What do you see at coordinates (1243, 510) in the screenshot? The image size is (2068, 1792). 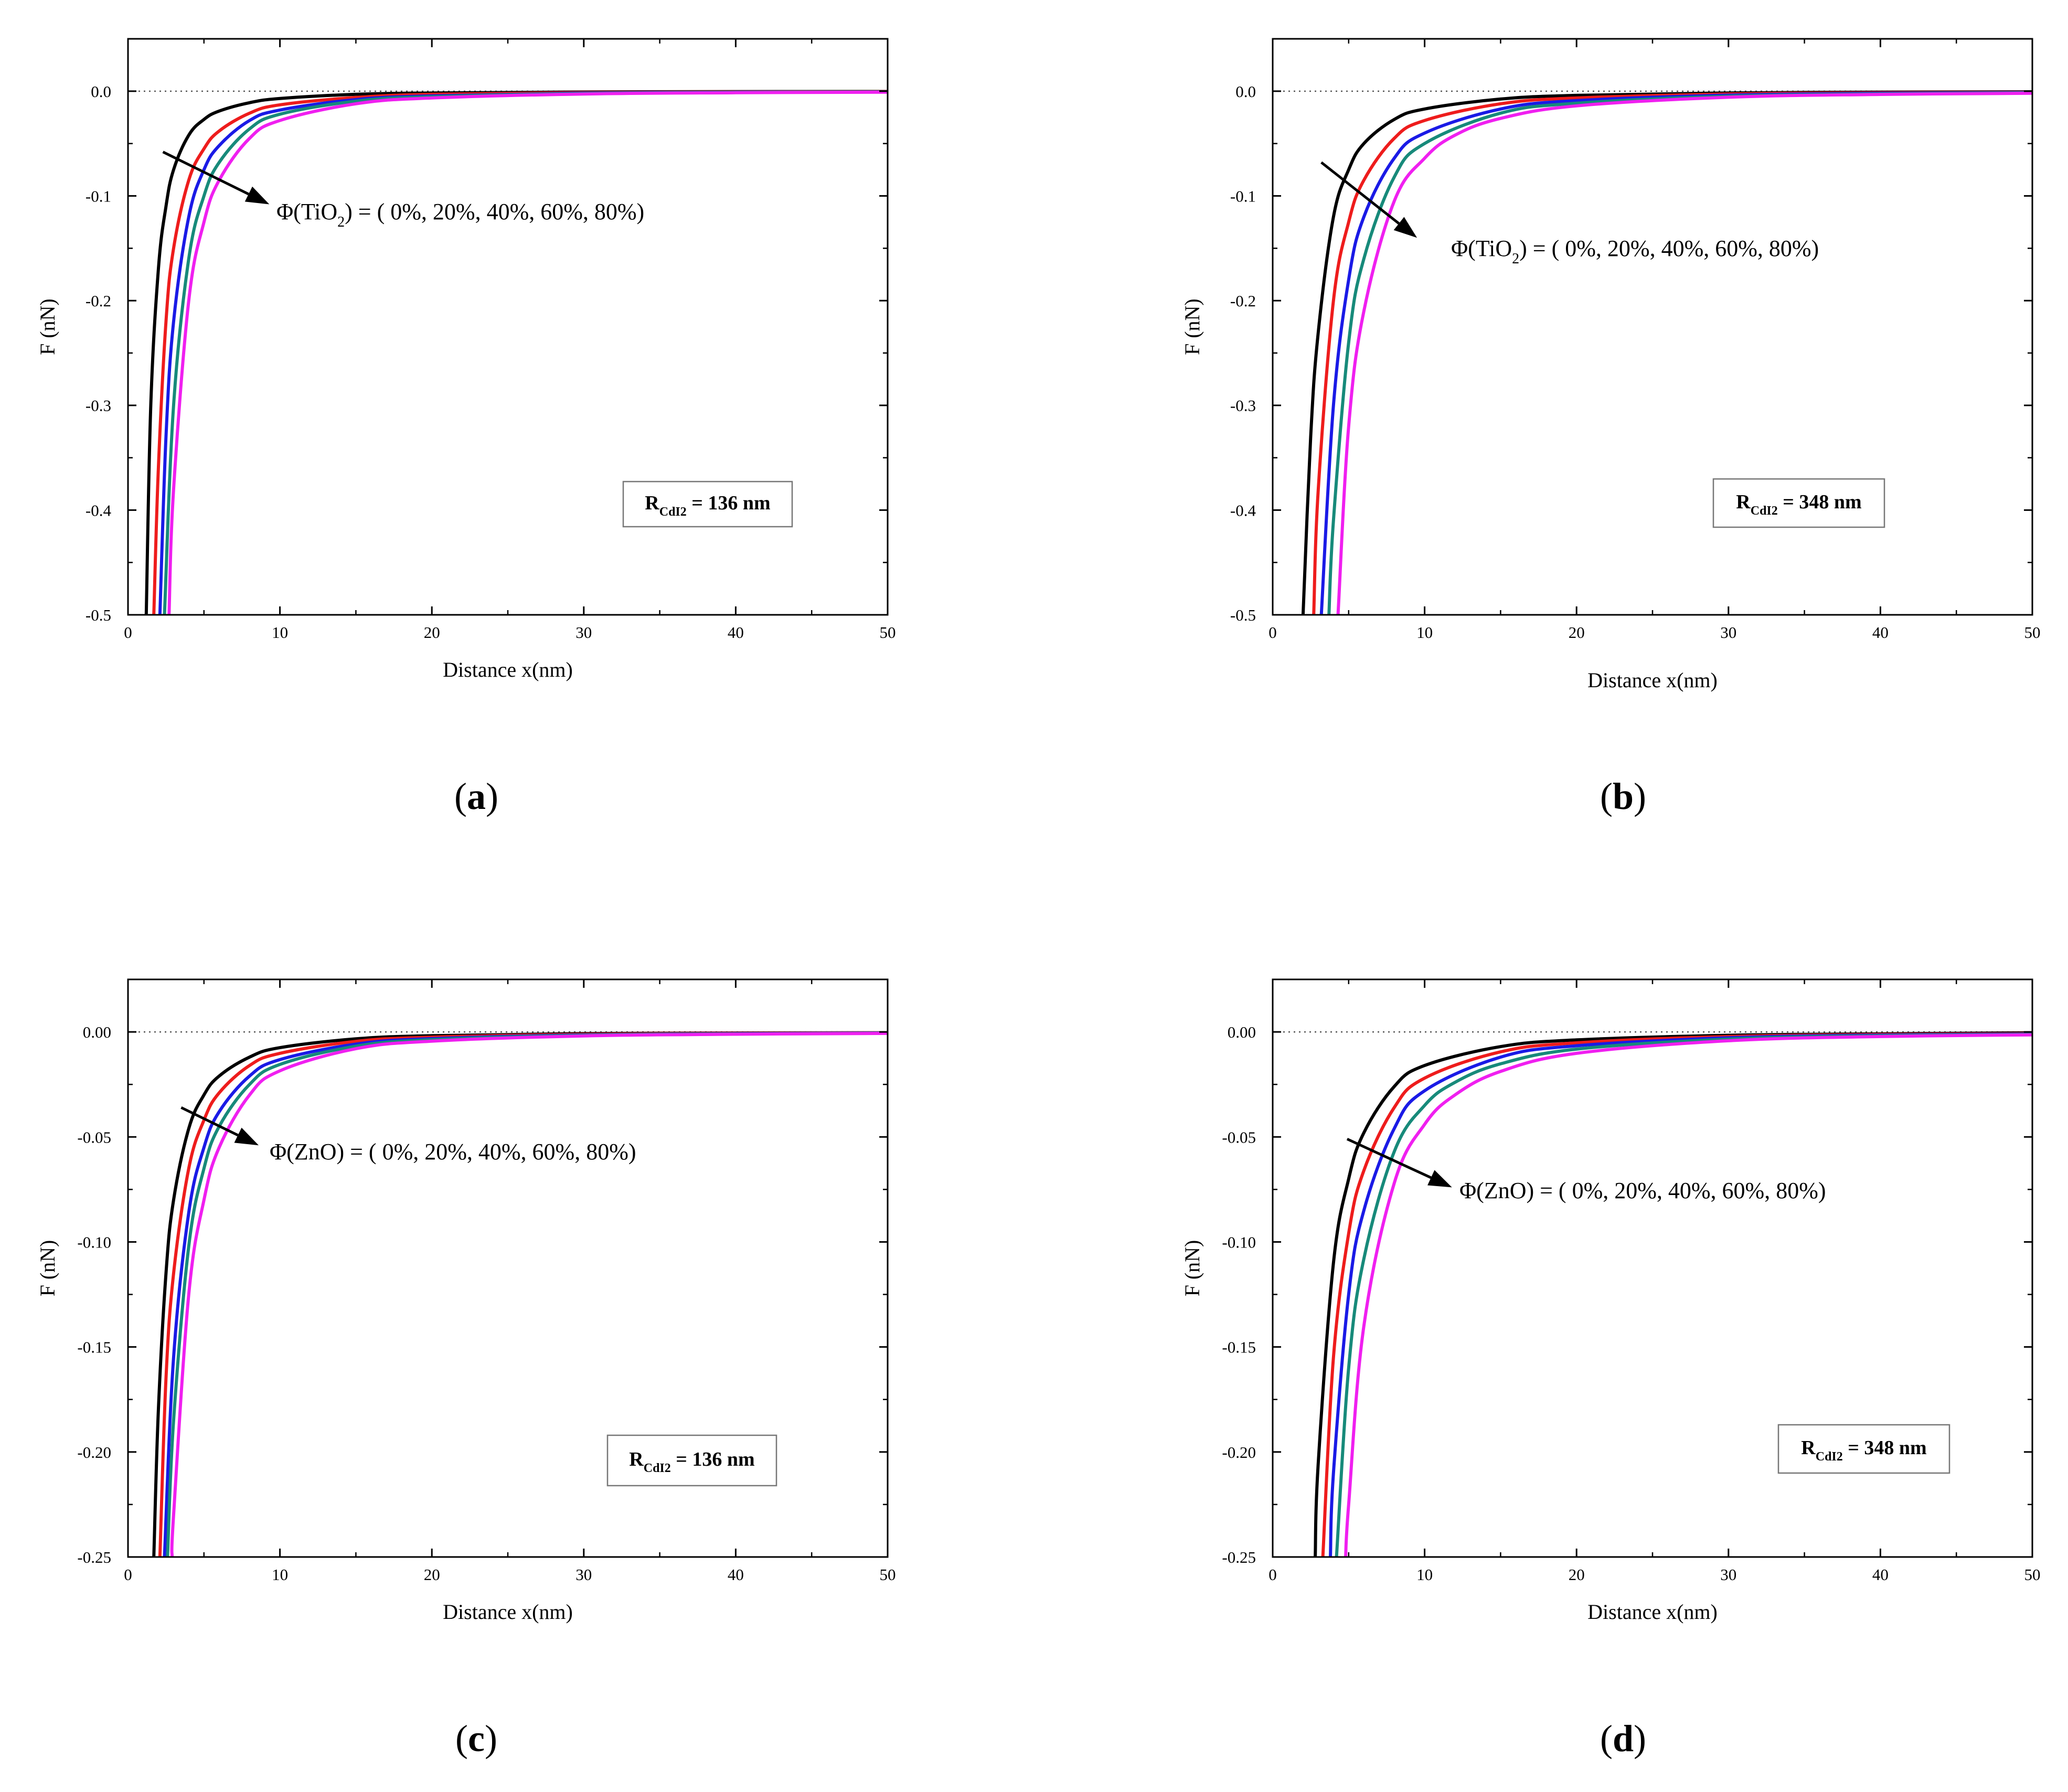 I see `y-tick-label: -0.4` at bounding box center [1243, 510].